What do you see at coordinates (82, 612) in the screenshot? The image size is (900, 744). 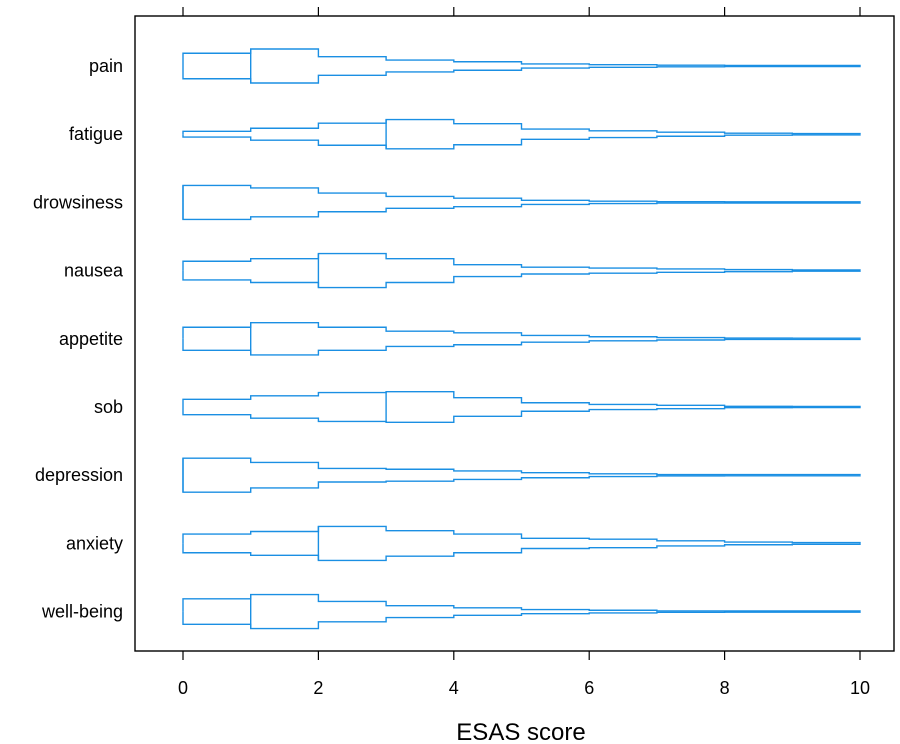 I see `category-label: well-being` at bounding box center [82, 612].